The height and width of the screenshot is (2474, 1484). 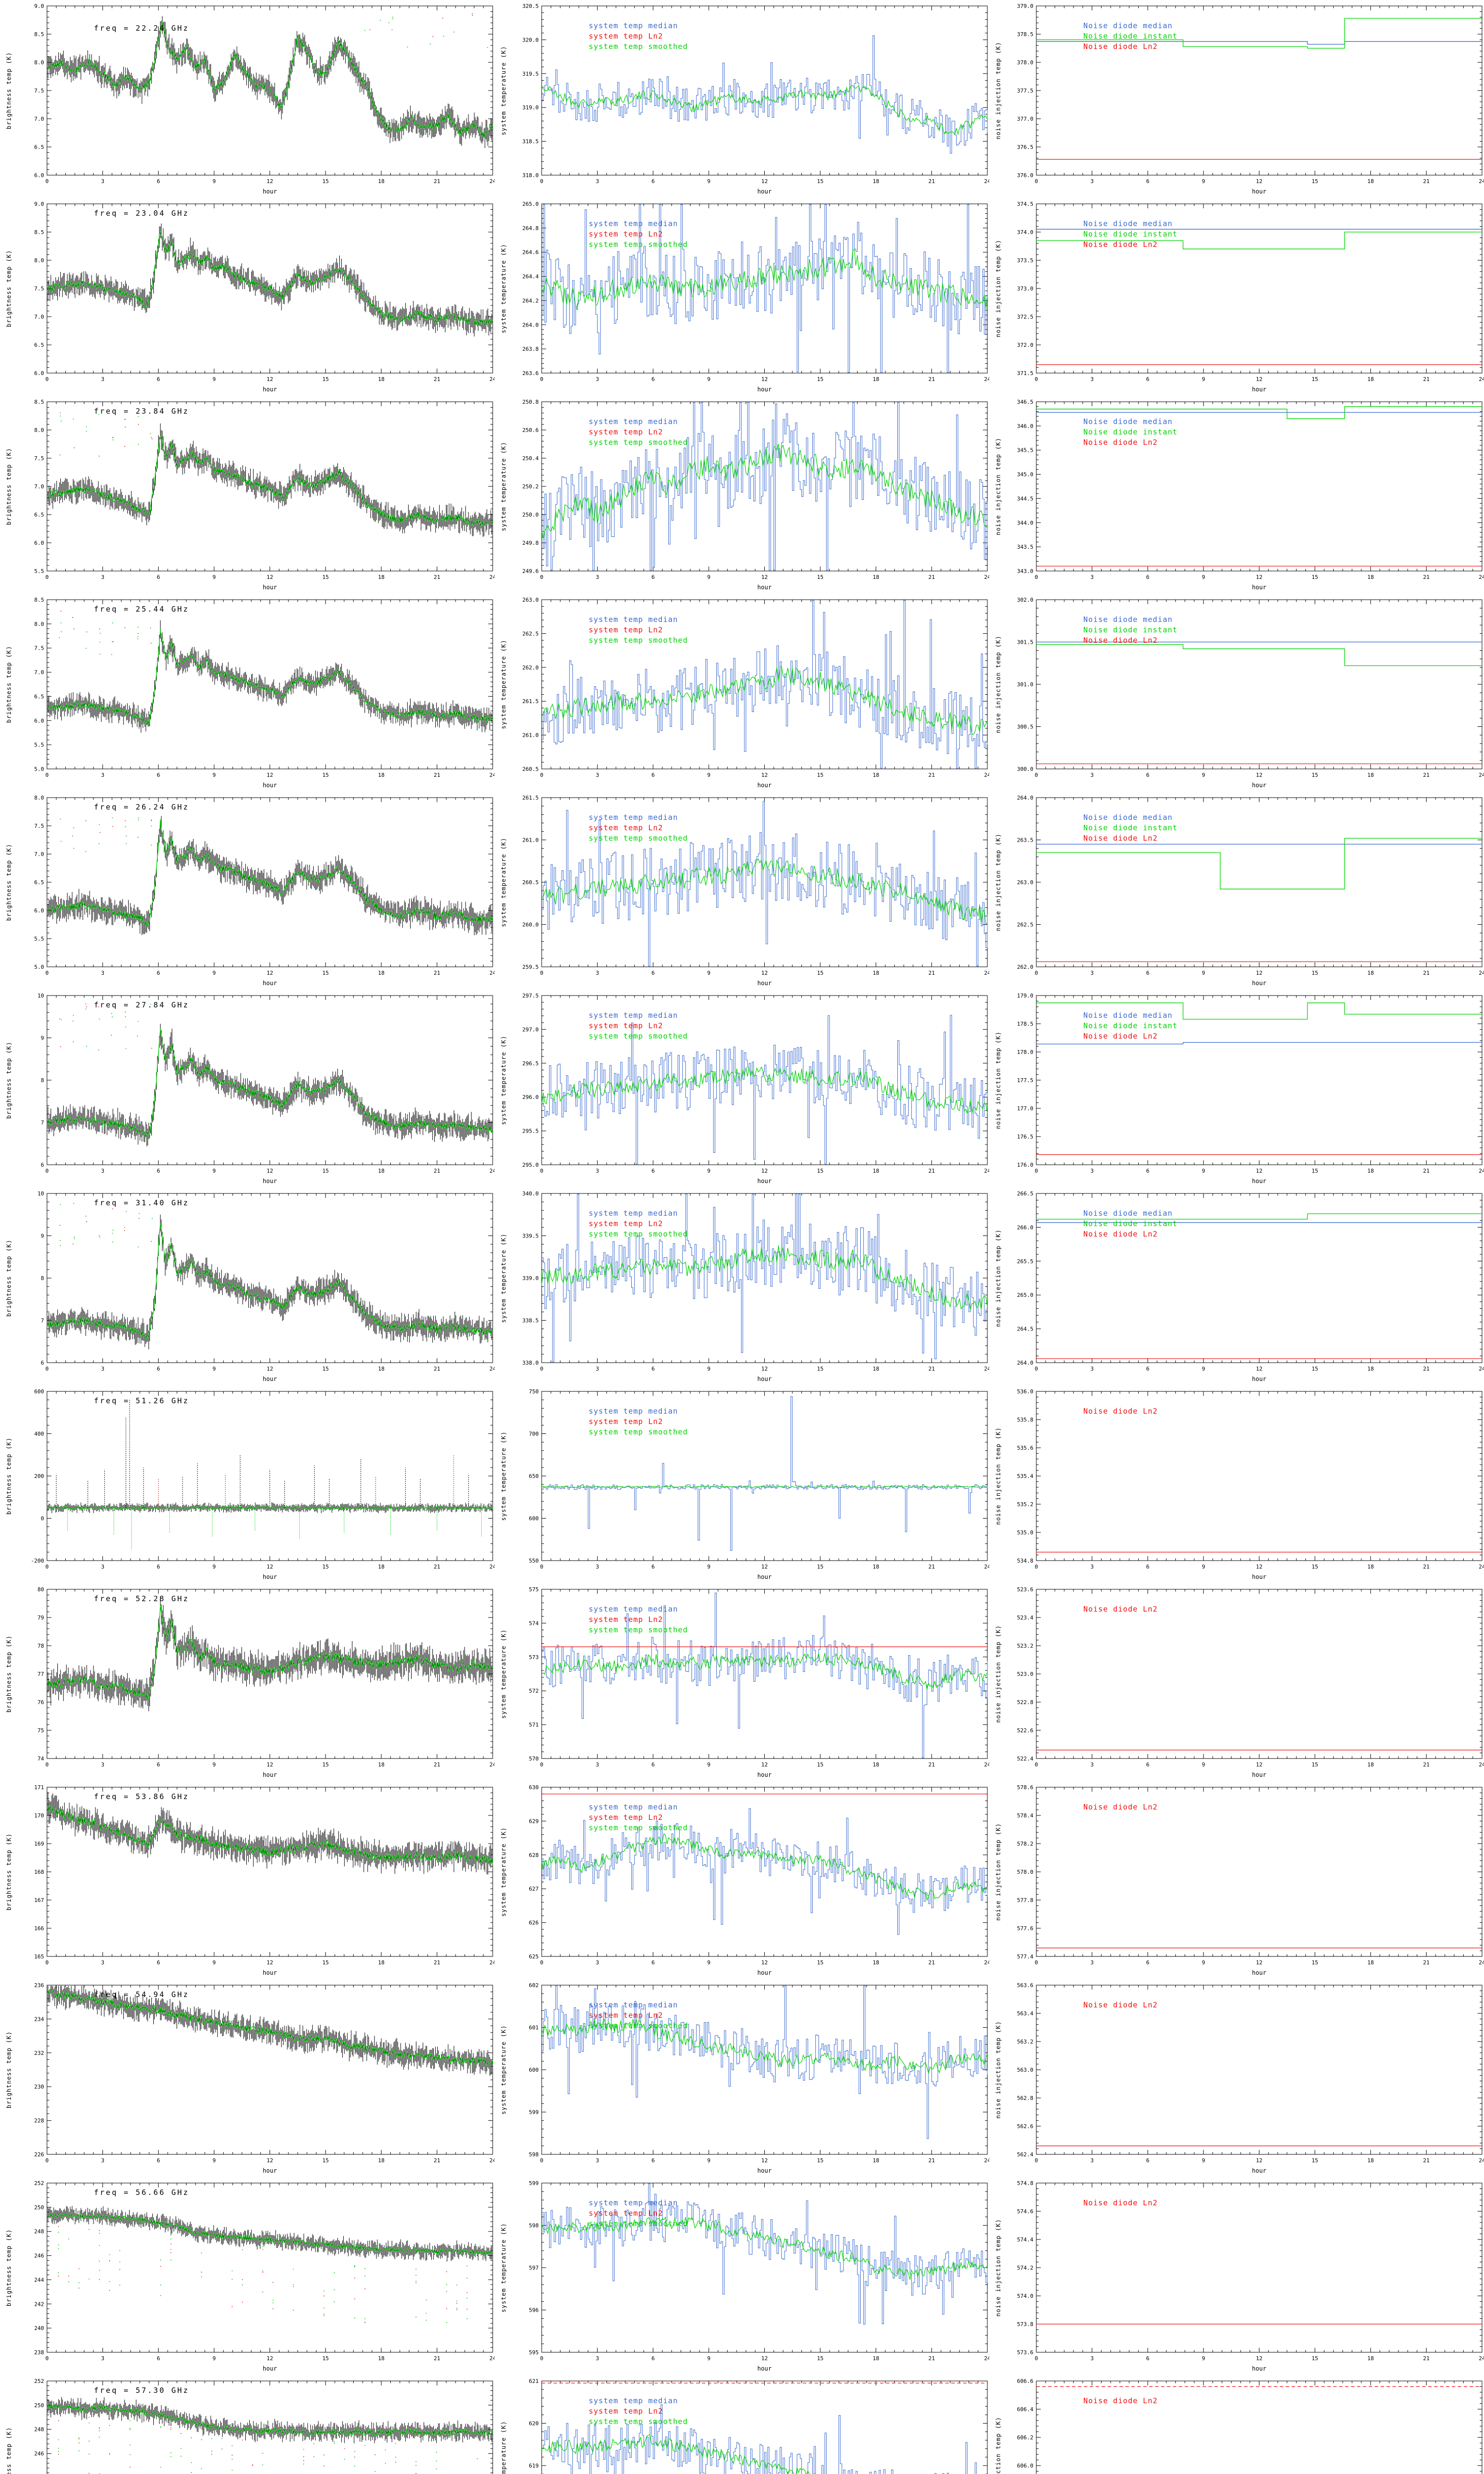 What do you see at coordinates (39, 487) in the screenshot?
I see `y-tick-label: 7.0` at bounding box center [39, 487].